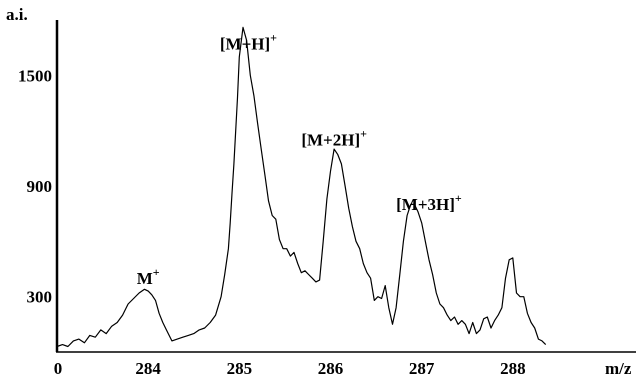 This screenshot has width=644, height=378. I want to click on peak-annotation-text: M, so click(145, 278).